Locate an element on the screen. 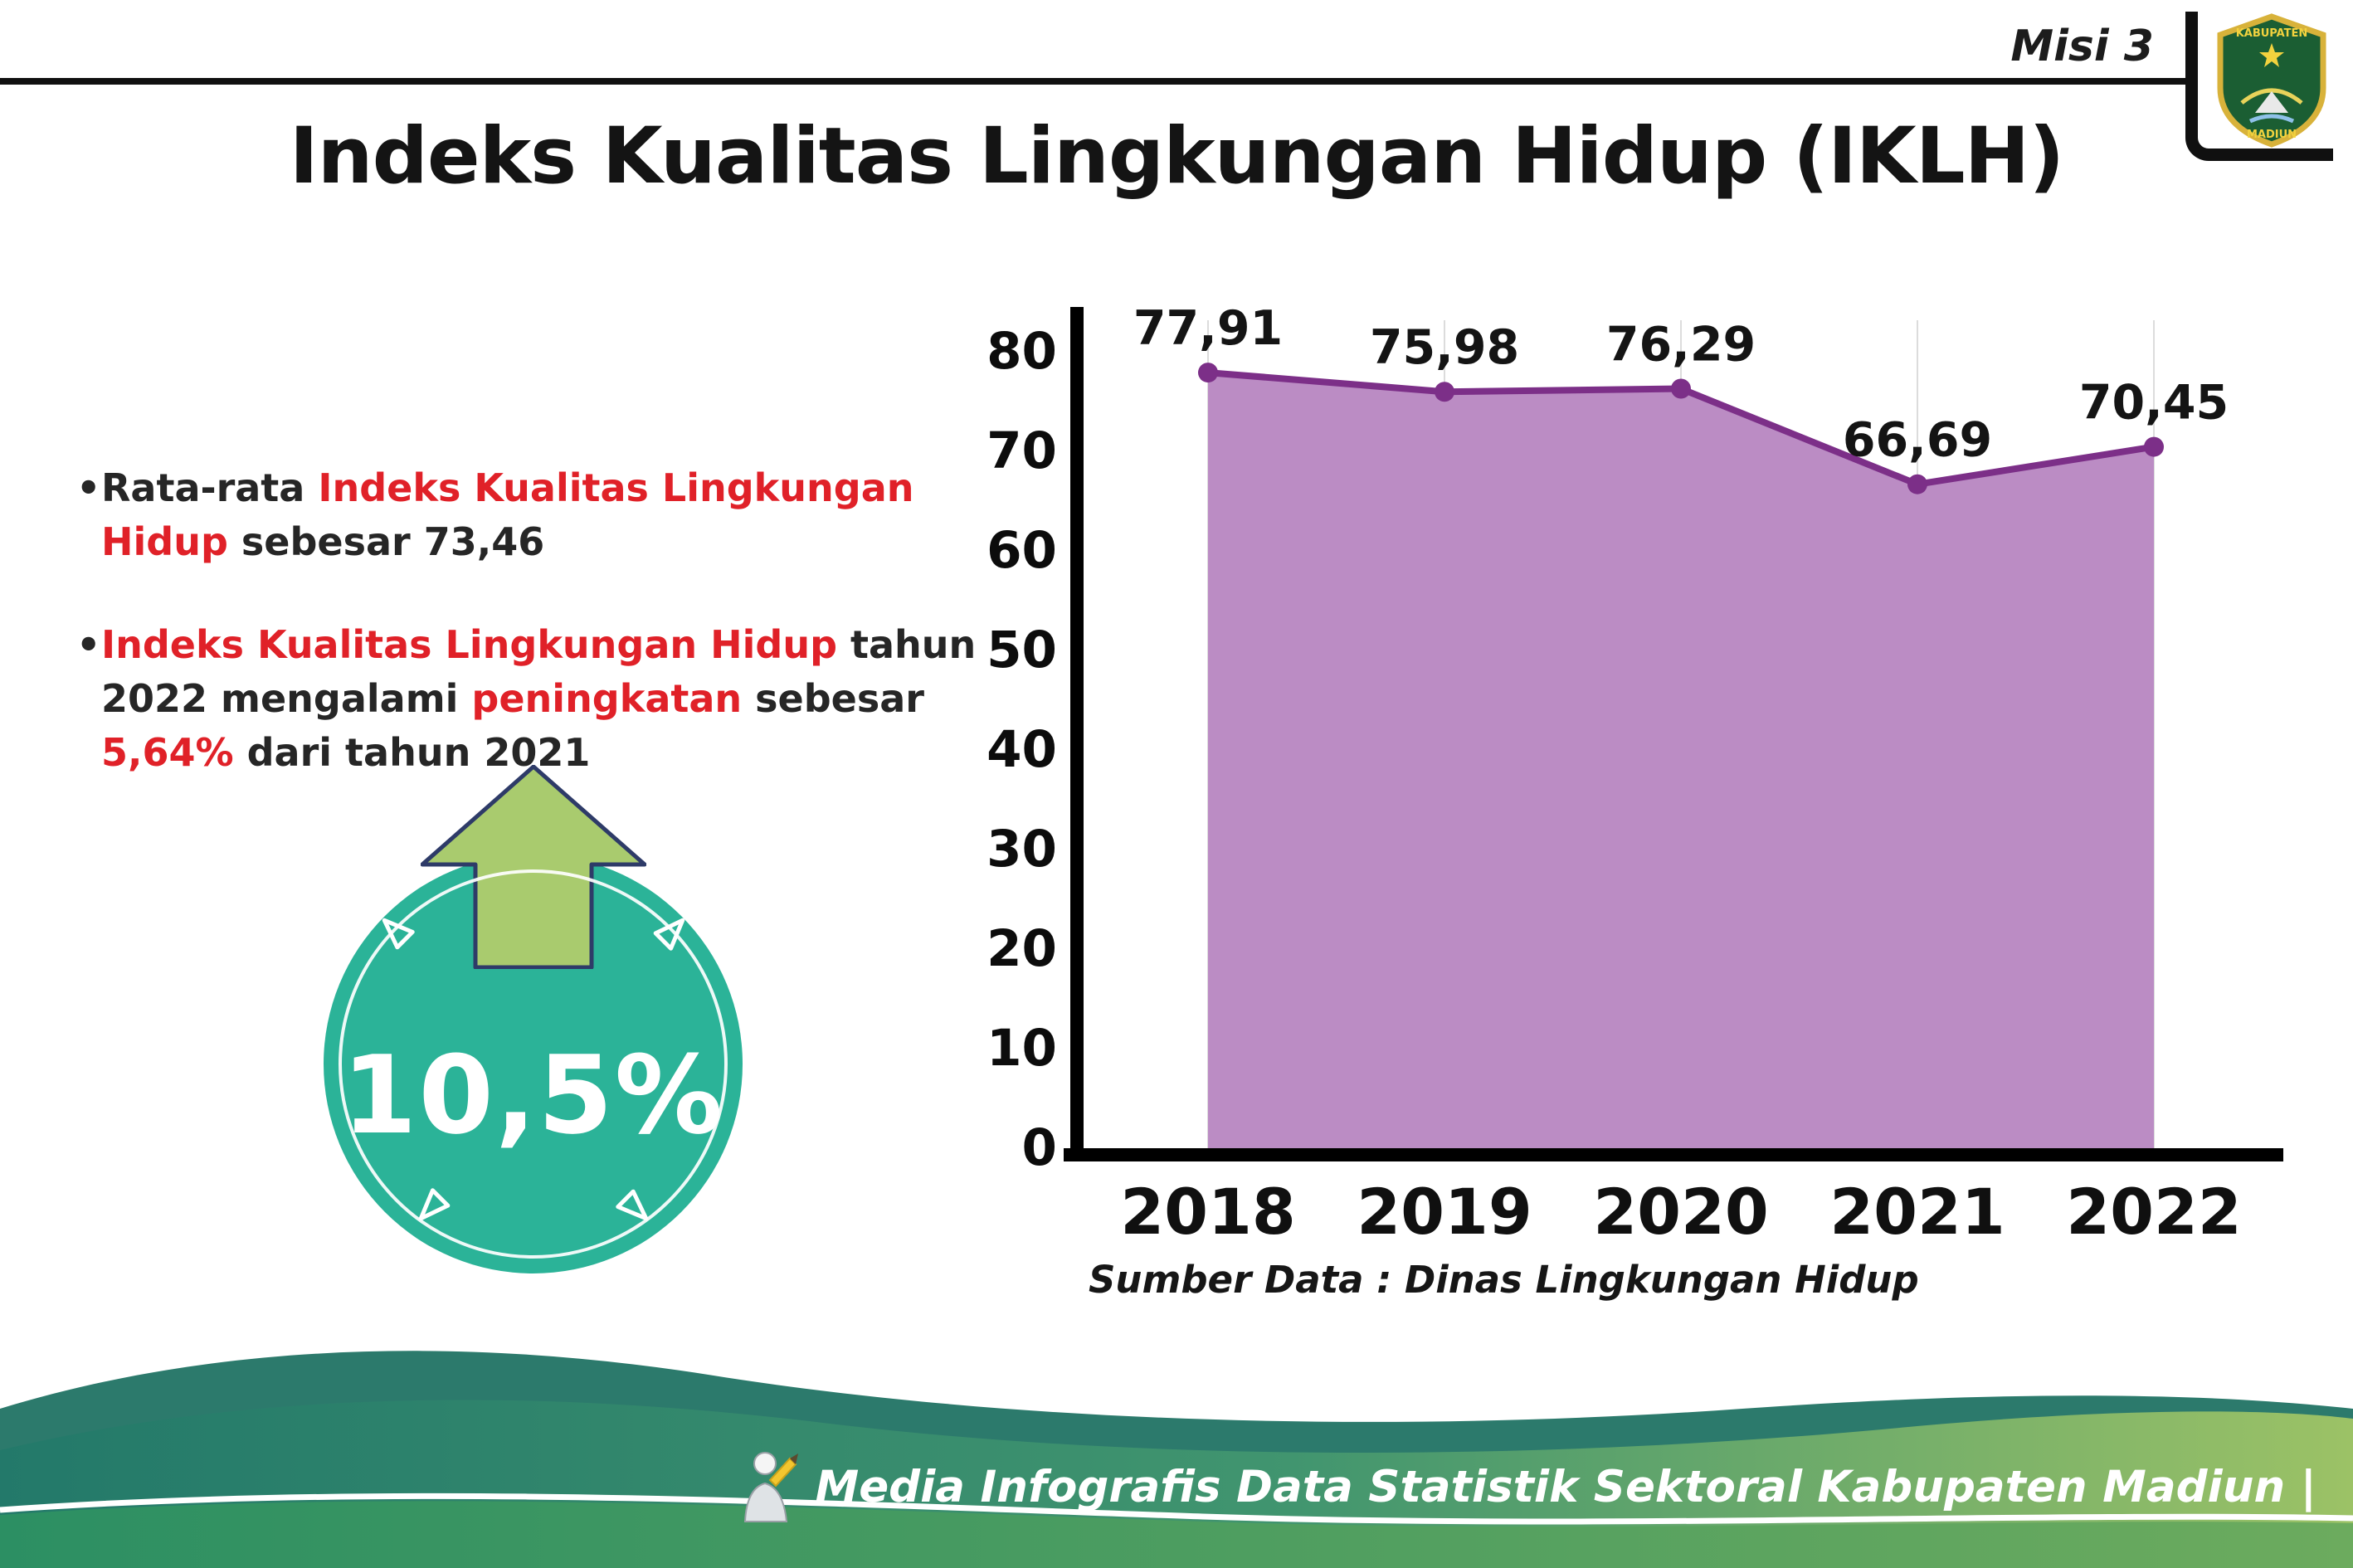 This screenshot has width=2353, height=1568. increase-percentage: 10,5% is located at coordinates (532, 1095).